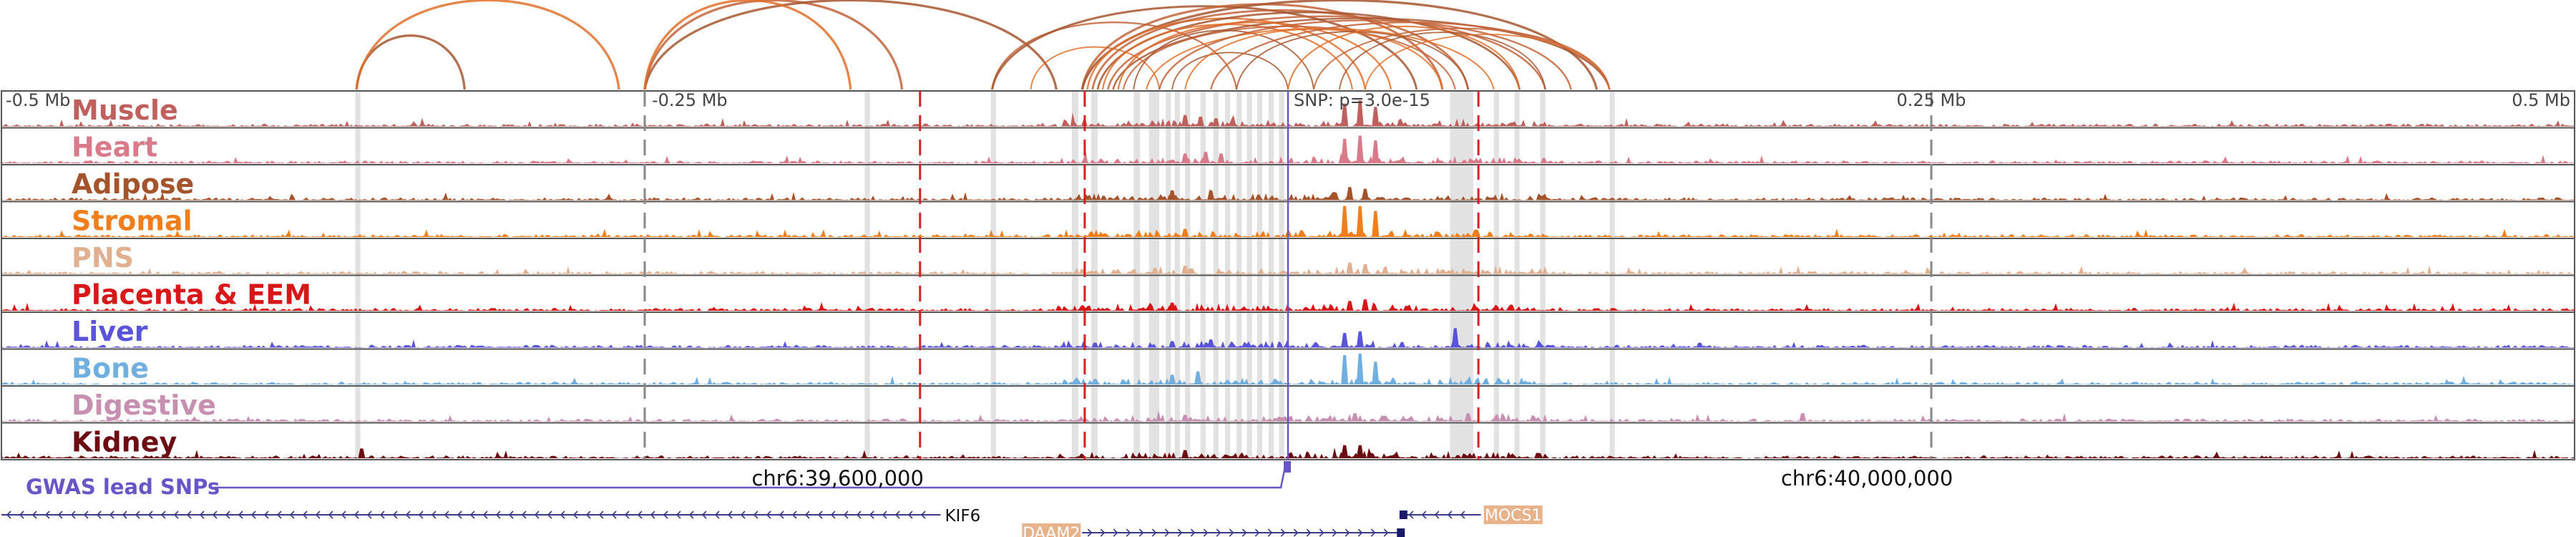 The height and width of the screenshot is (537, 2576). Describe the element at coordinates (1051, 530) in the screenshot. I see `gene-label-box` at that location.